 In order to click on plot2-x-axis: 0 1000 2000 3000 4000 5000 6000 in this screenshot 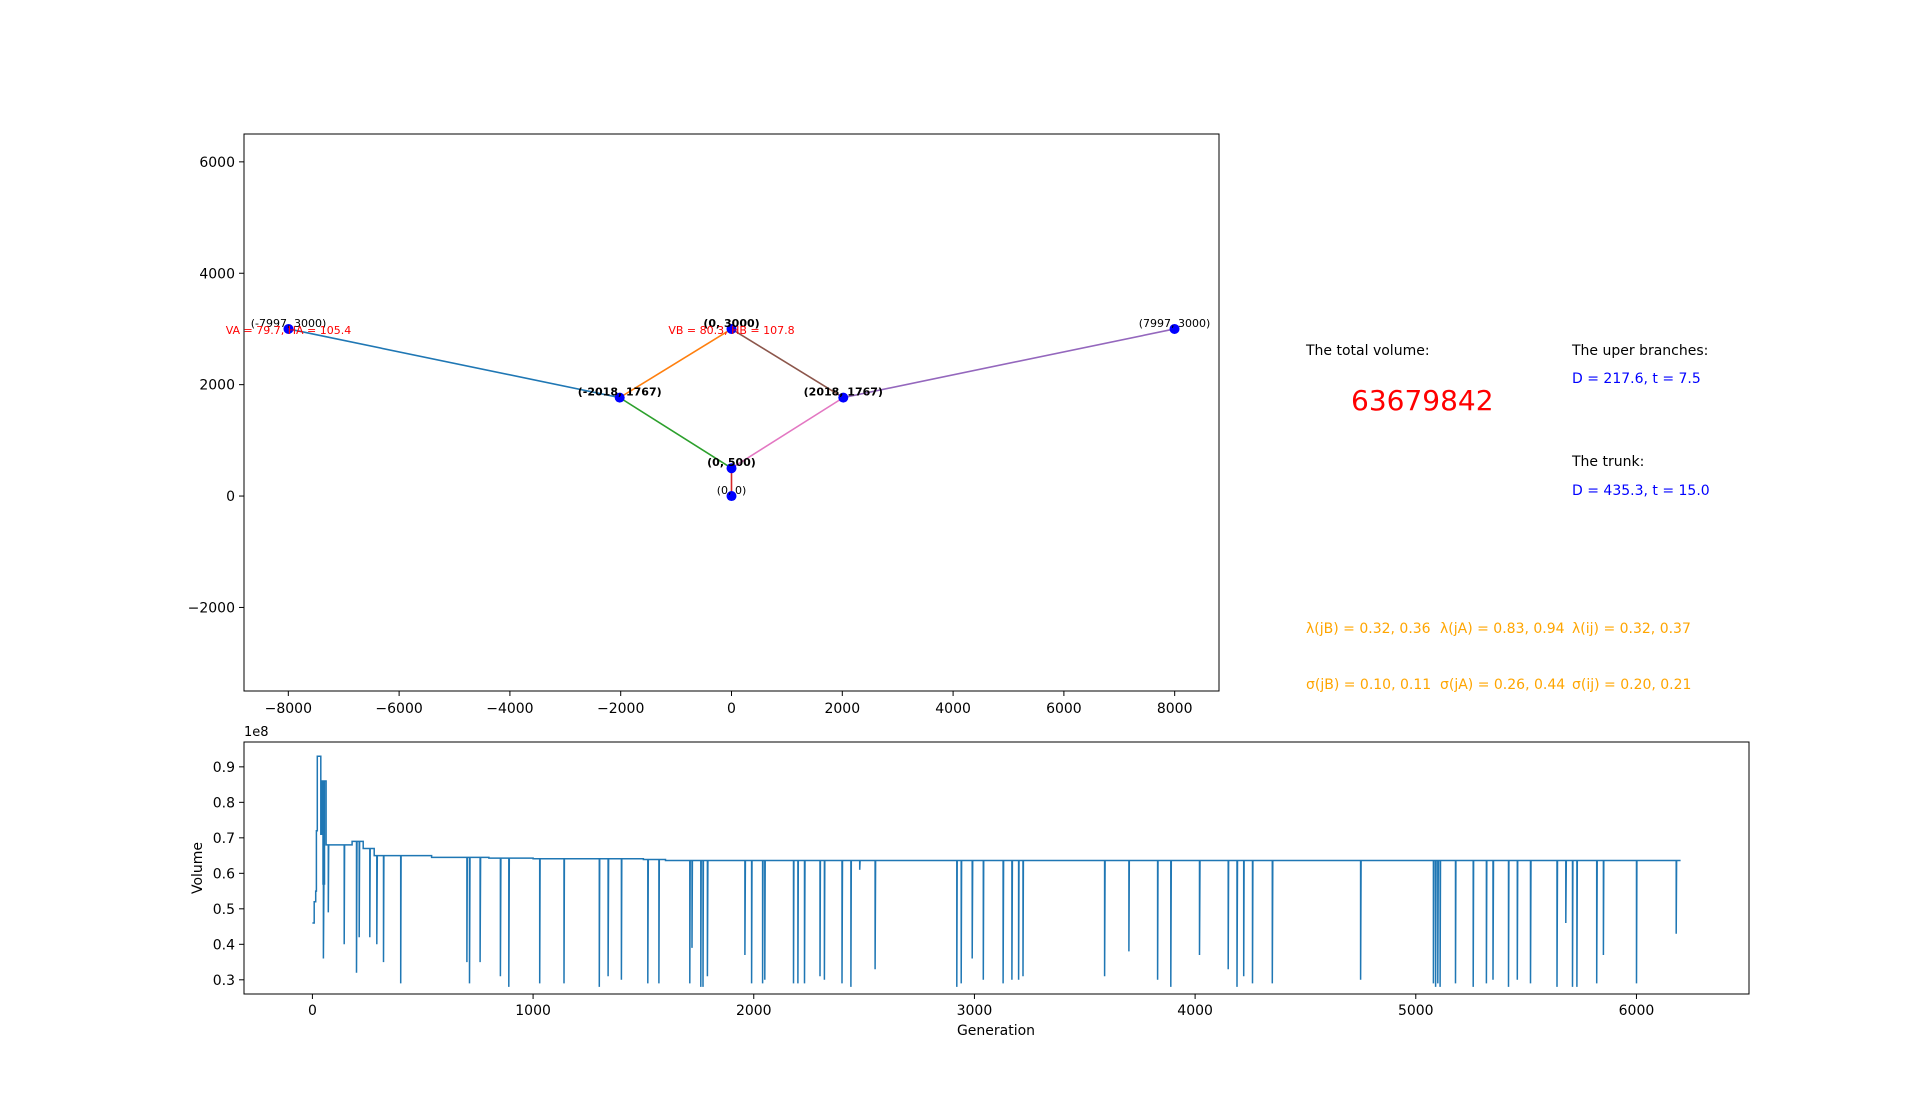, I will do `click(981, 1006)`.